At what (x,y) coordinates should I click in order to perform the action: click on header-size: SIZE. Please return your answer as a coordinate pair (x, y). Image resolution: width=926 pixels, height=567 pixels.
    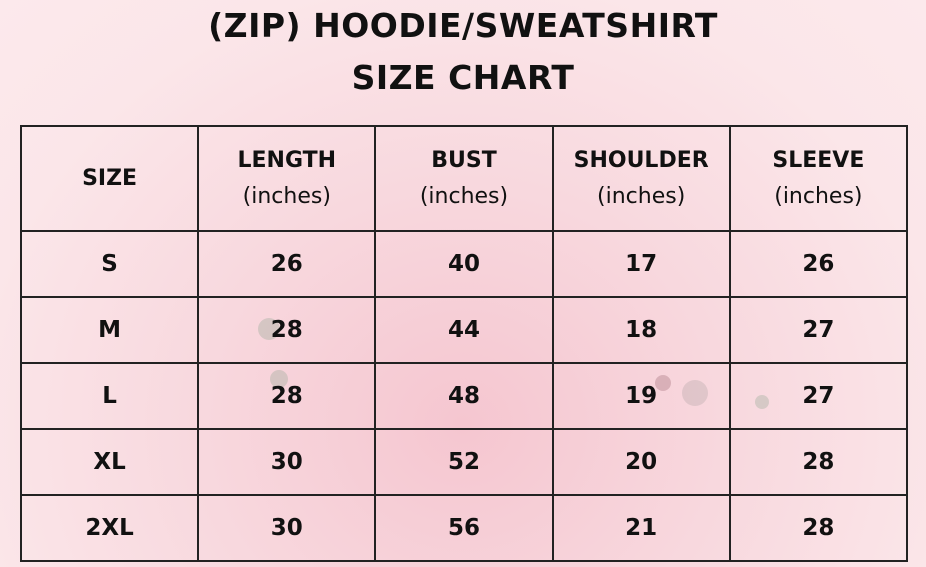
    Looking at the image, I should click on (109, 178).